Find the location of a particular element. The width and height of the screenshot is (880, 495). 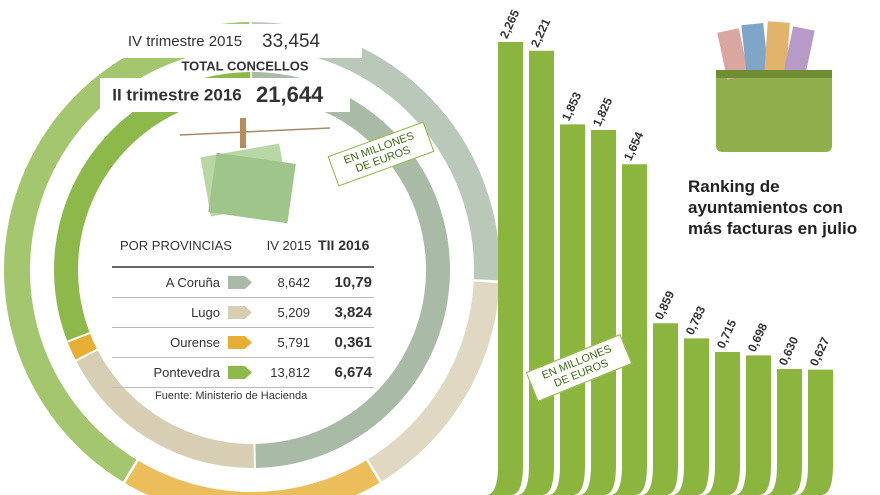

value-2016: 3,824 is located at coordinates (353, 312).